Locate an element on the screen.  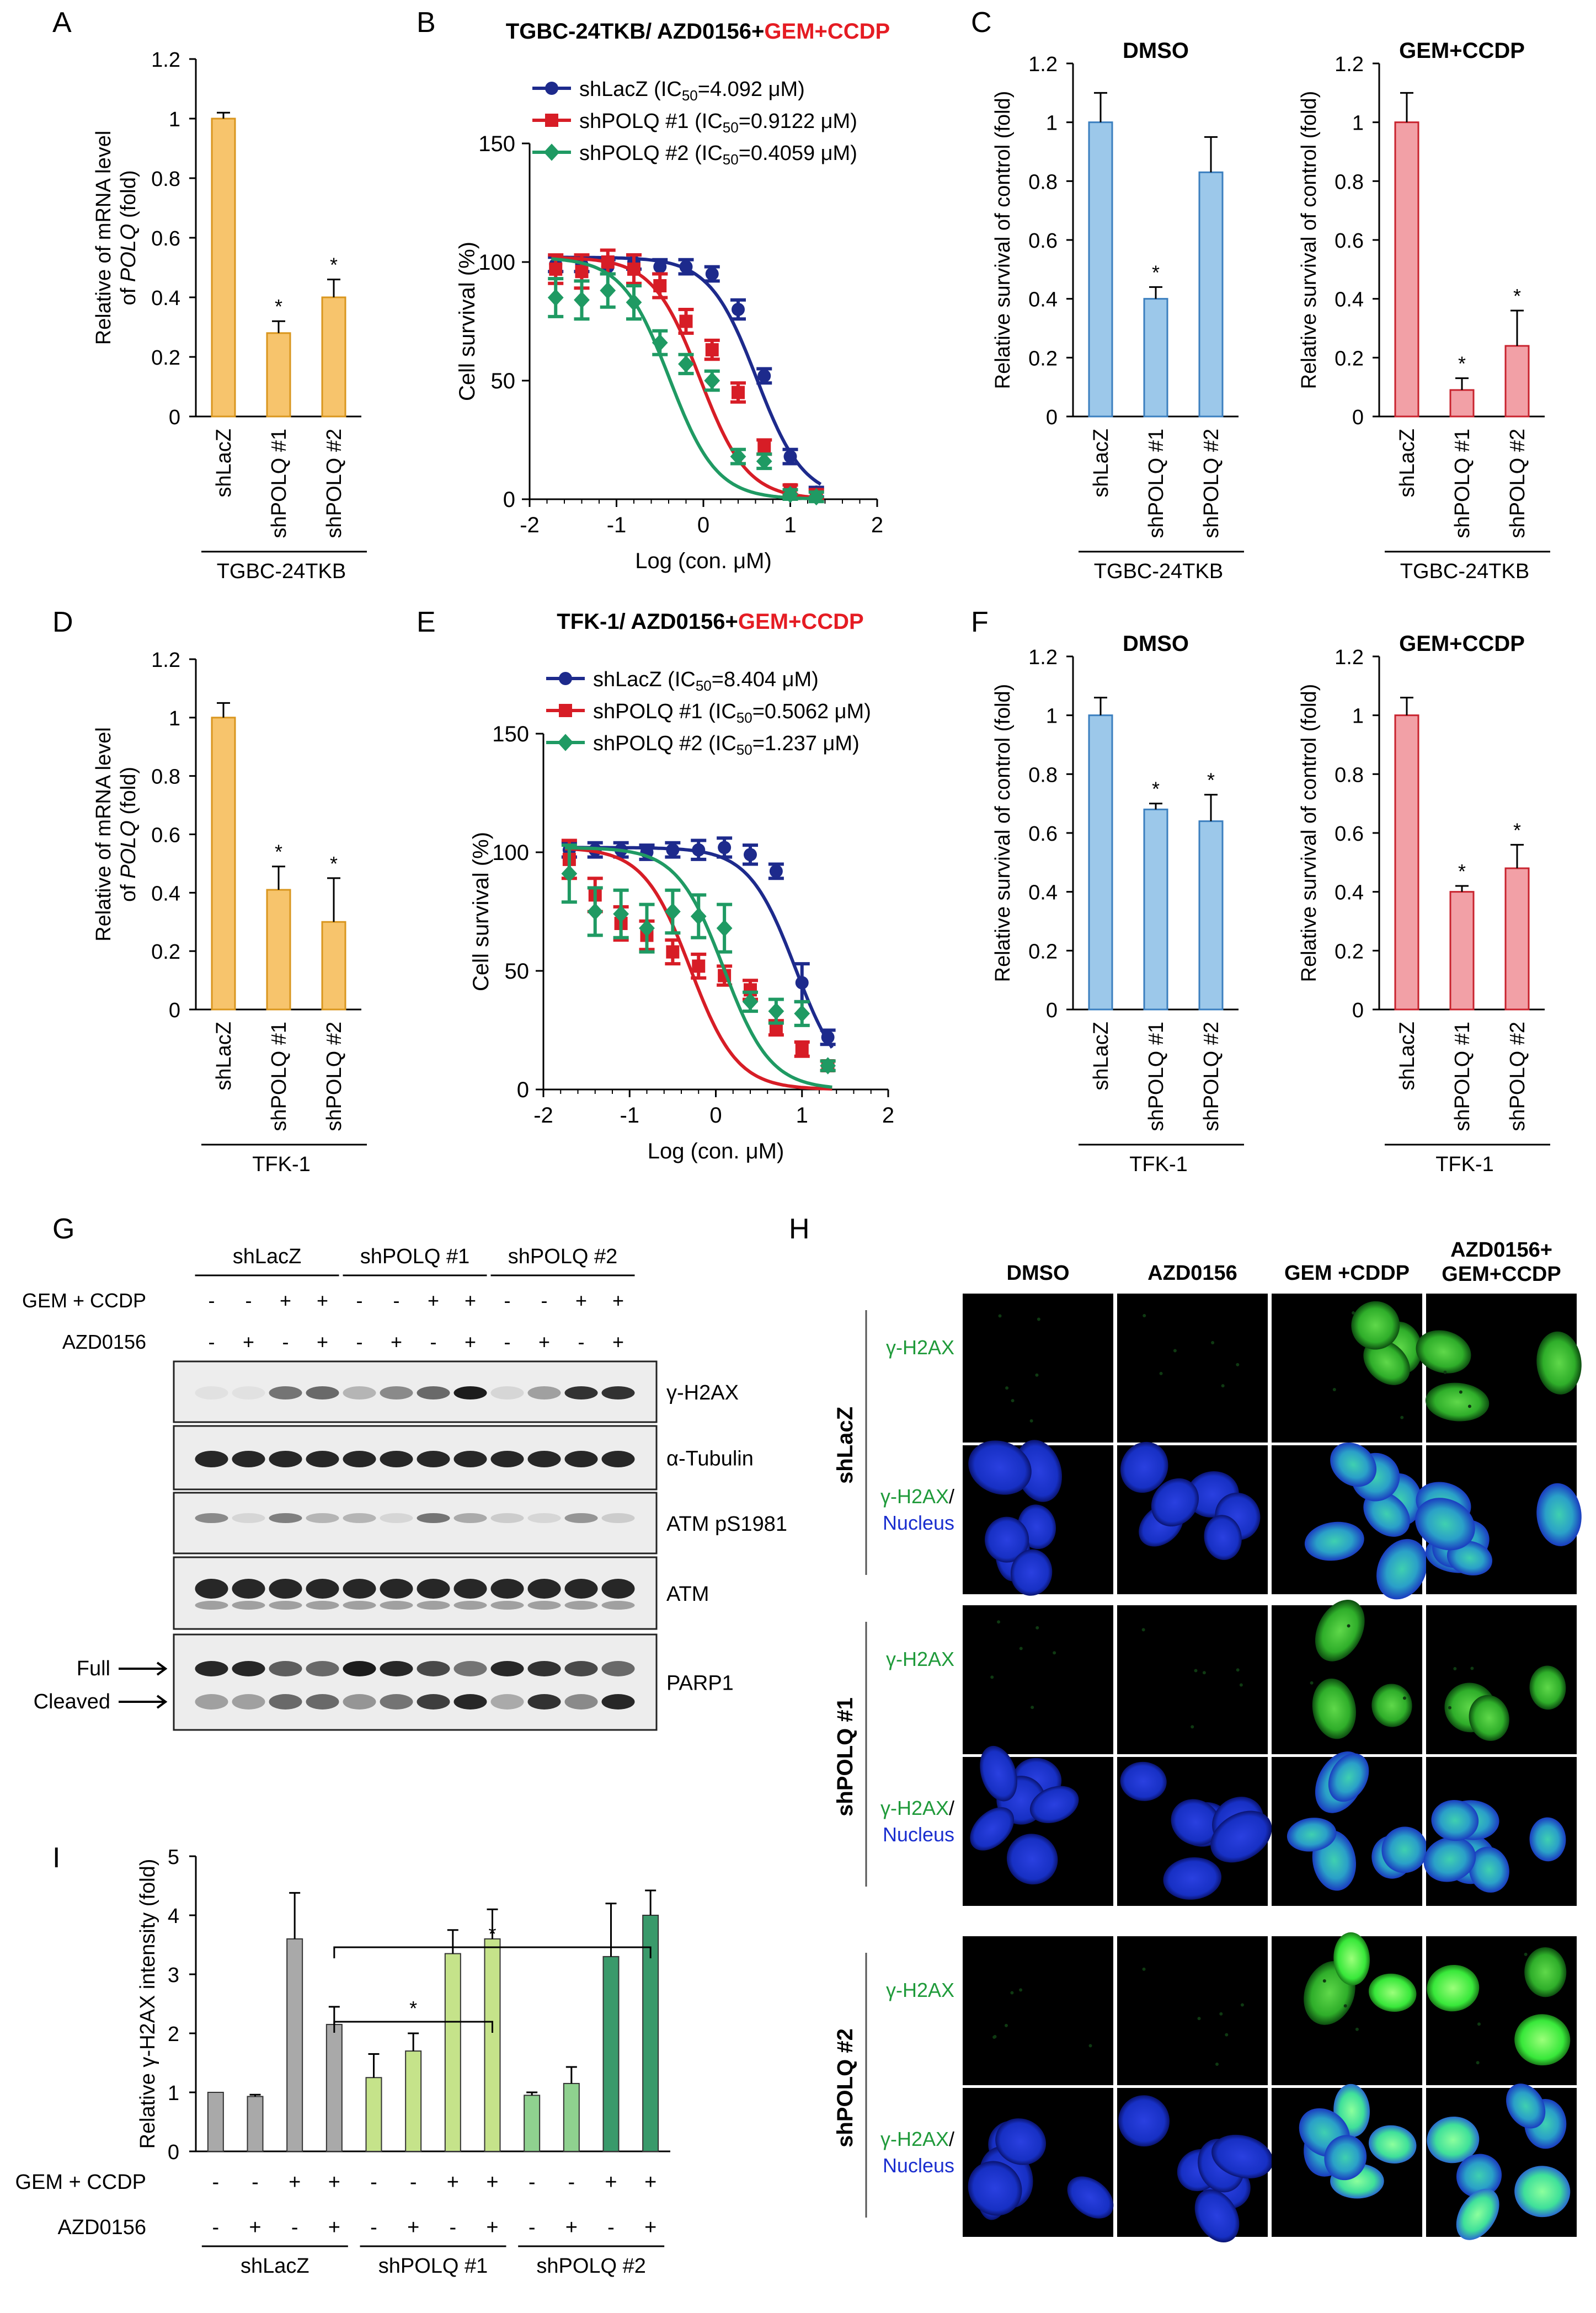
legend-label: shLacZ (IC50=4.092 μM) is located at coordinates (692, 91).